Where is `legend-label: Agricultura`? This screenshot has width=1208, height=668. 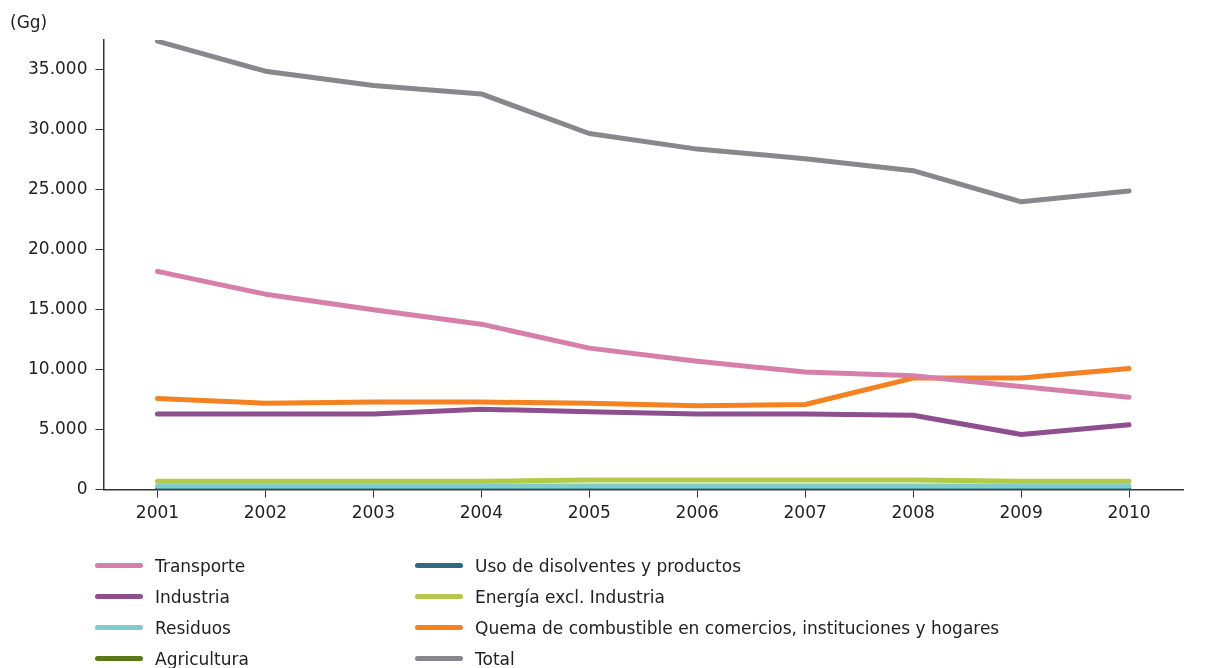 legend-label: Agricultura is located at coordinates (202, 658).